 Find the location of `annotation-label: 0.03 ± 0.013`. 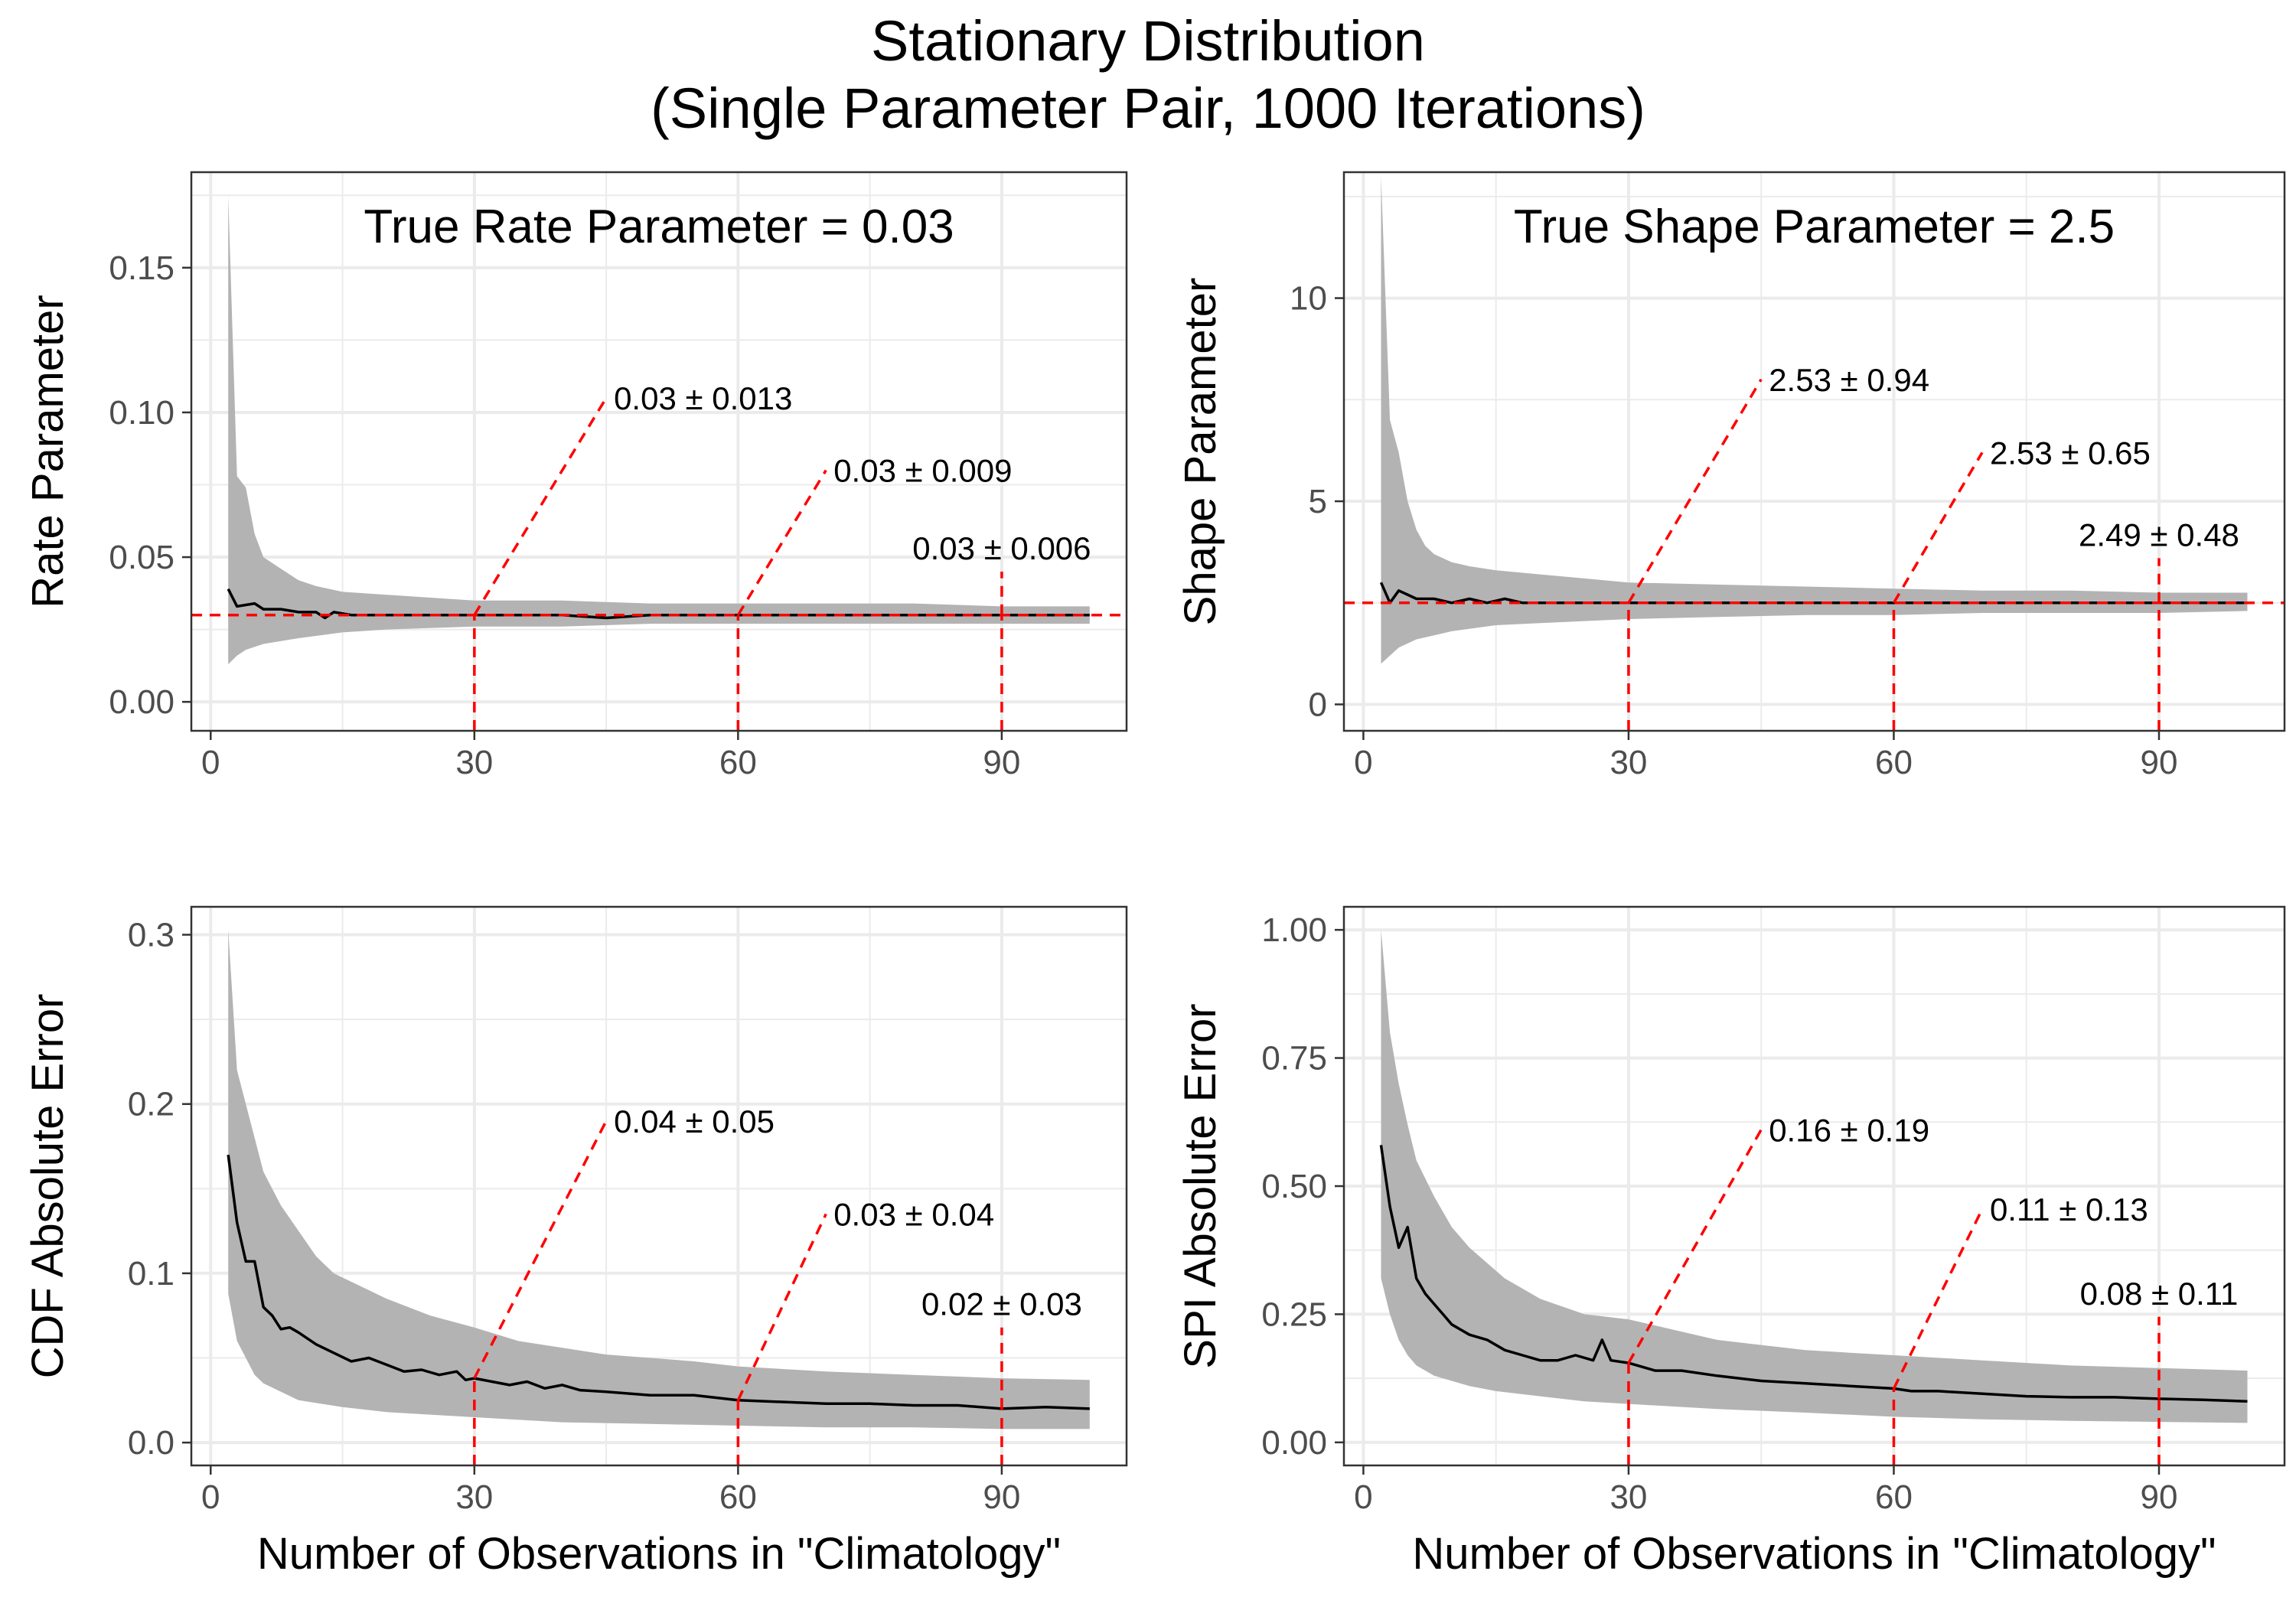

annotation-label: 0.03 ± 0.013 is located at coordinates (703, 398).